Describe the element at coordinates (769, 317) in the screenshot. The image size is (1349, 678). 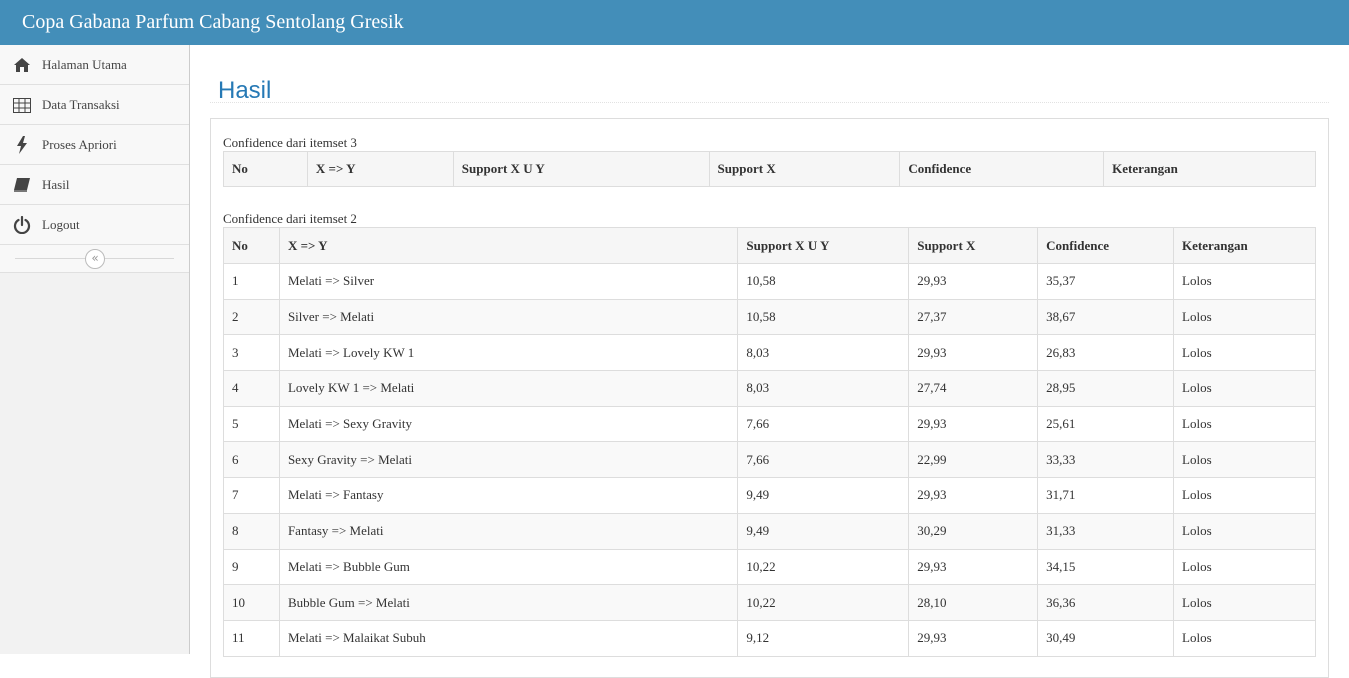
I see `table-row: 2 Silver => Melati 10,58 27,37 38,67 Lolos` at that location.